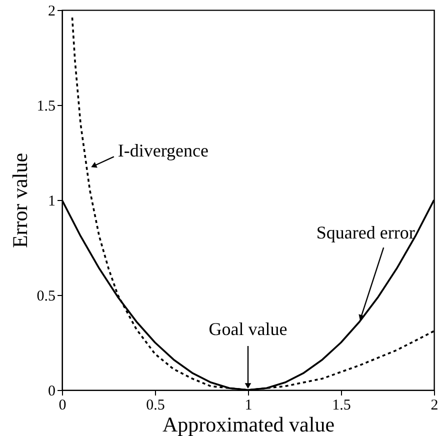 The width and height of the screenshot is (446, 436). I want to click on y-tick-label: 0.5, so click(46, 296).